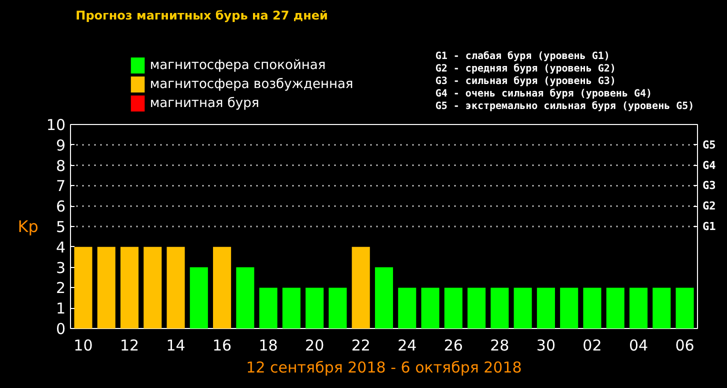 The height and width of the screenshot is (388, 727). I want to click on ref-line-label: G2, so click(709, 206).